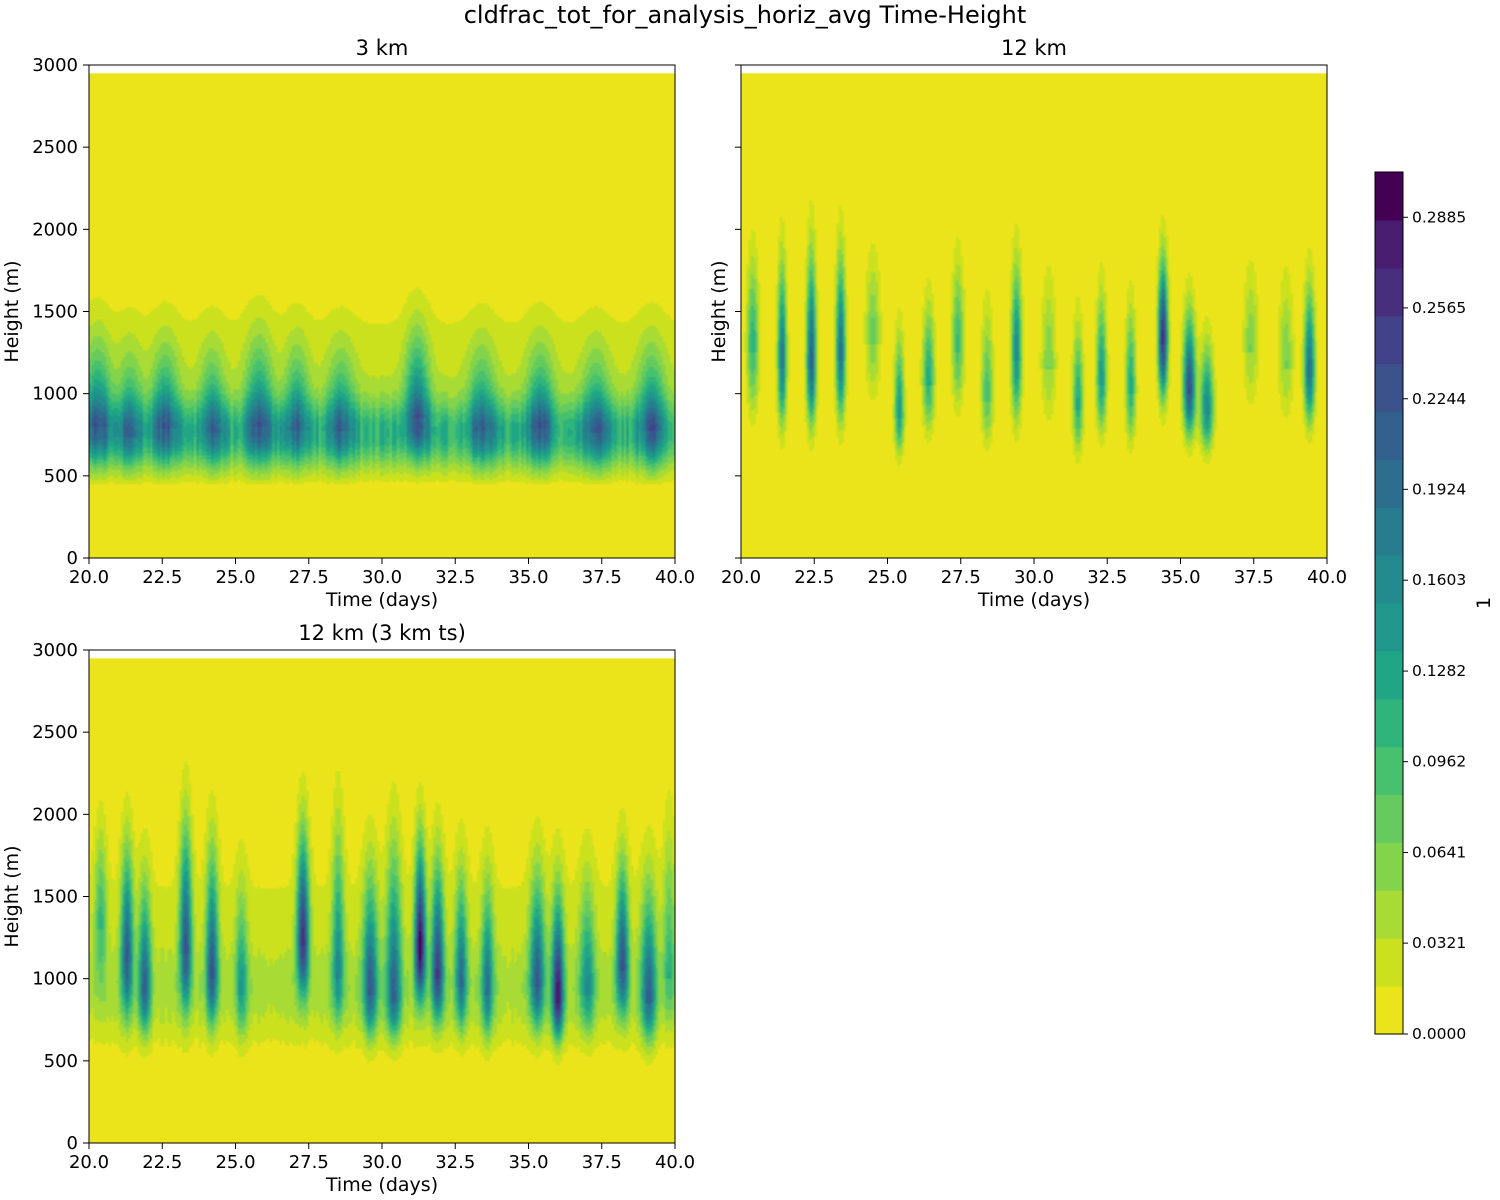 The image size is (1500, 1200). Describe the element at coordinates (1439, 943) in the screenshot. I see `colorbar-tick-label: 0.0321` at that location.